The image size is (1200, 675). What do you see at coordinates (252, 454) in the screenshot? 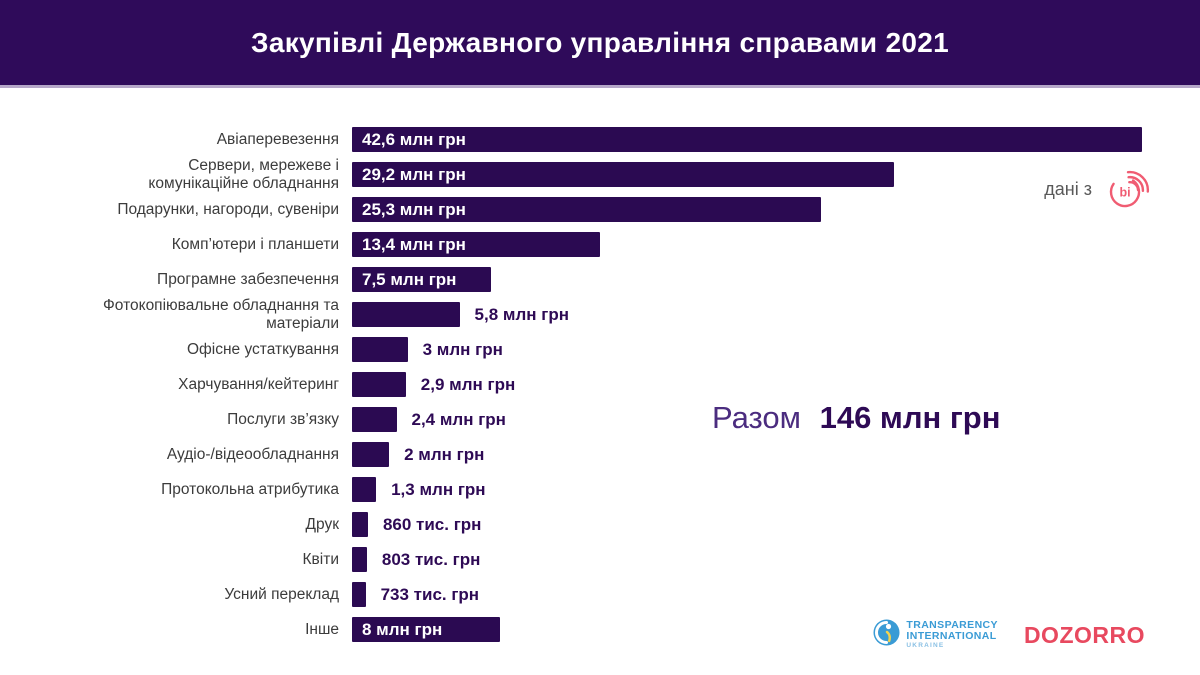
I see `category-label: Аудіо-/відеообладнання` at bounding box center [252, 454].